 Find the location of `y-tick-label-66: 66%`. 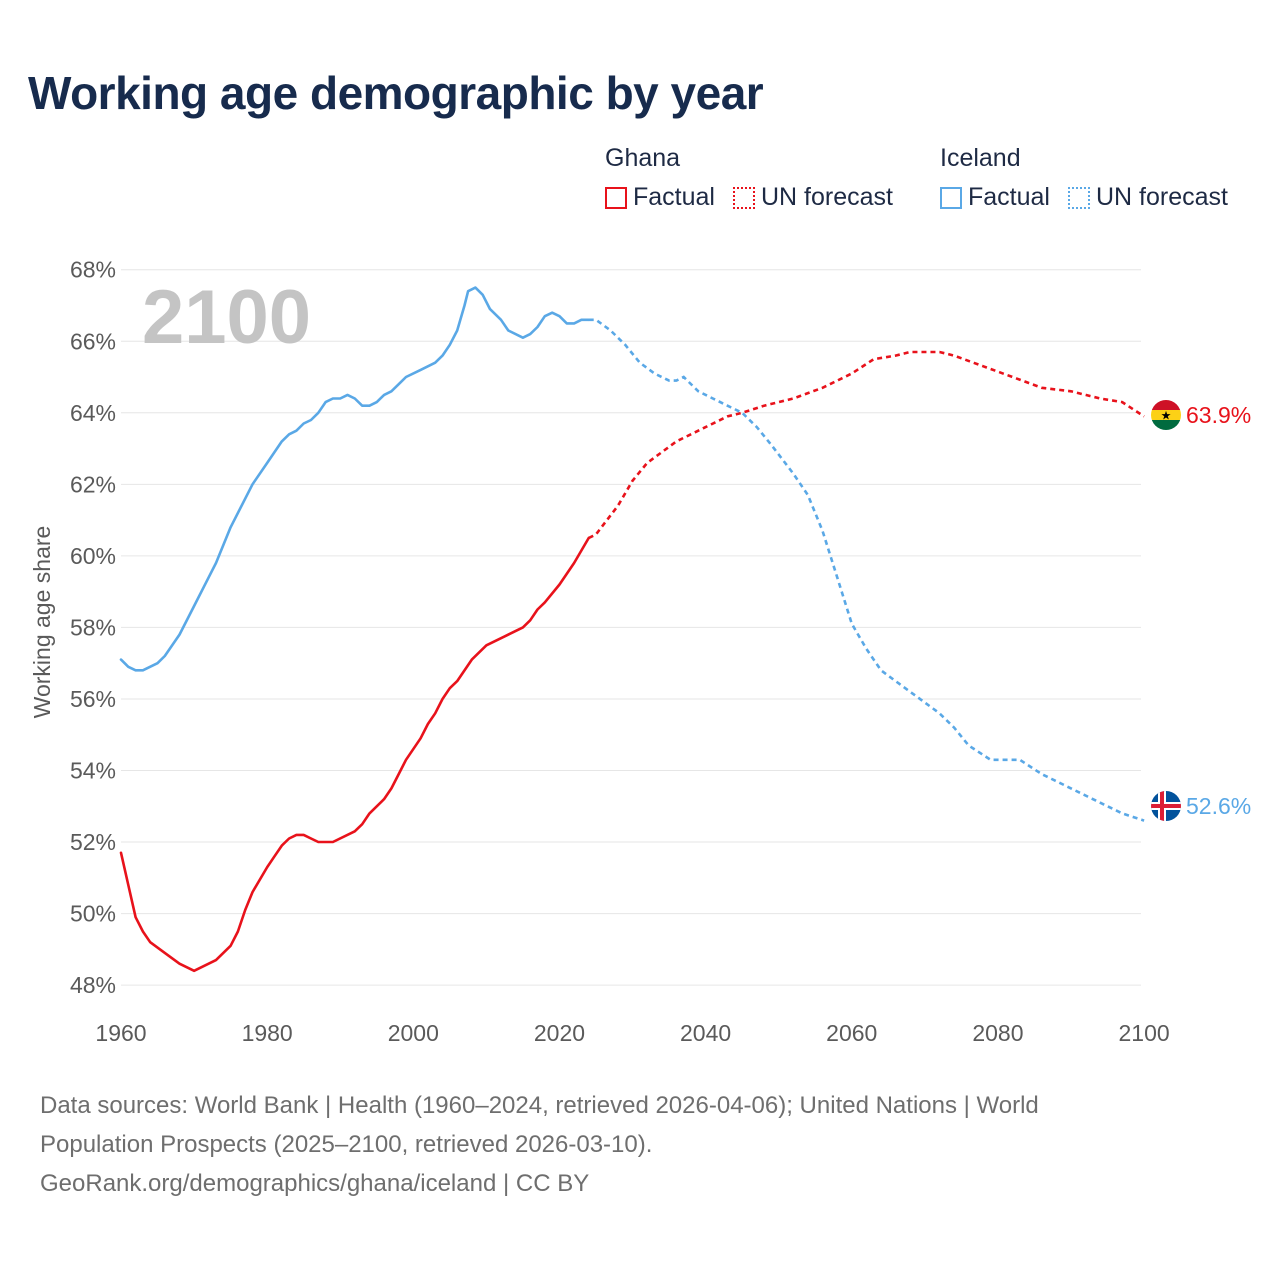

y-tick-label-66: 66% is located at coordinates (93, 341).